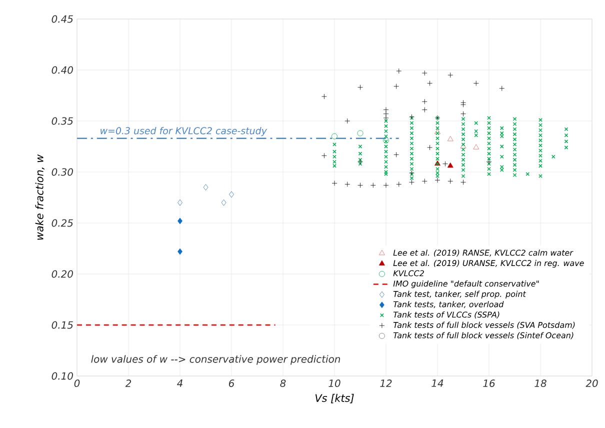 The width and height of the screenshot is (605, 428). I want to click on y-tick-label: 0.15, so click(62, 325).